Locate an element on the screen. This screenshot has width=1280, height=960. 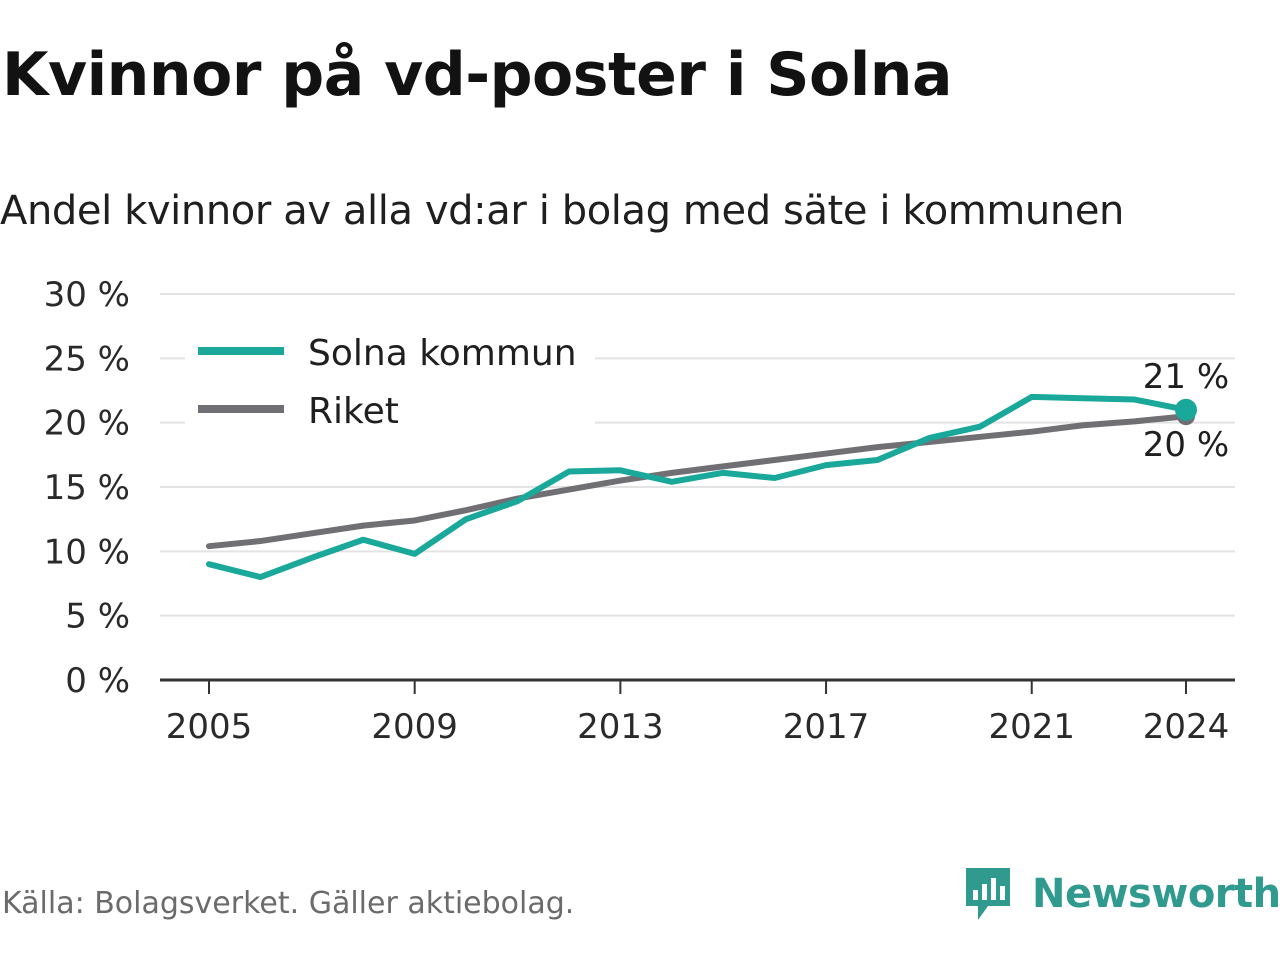
y-axis-ticks: 0 % 5 % 10 % 15 % 20 % 25 % 30 % is located at coordinates (87, 488).